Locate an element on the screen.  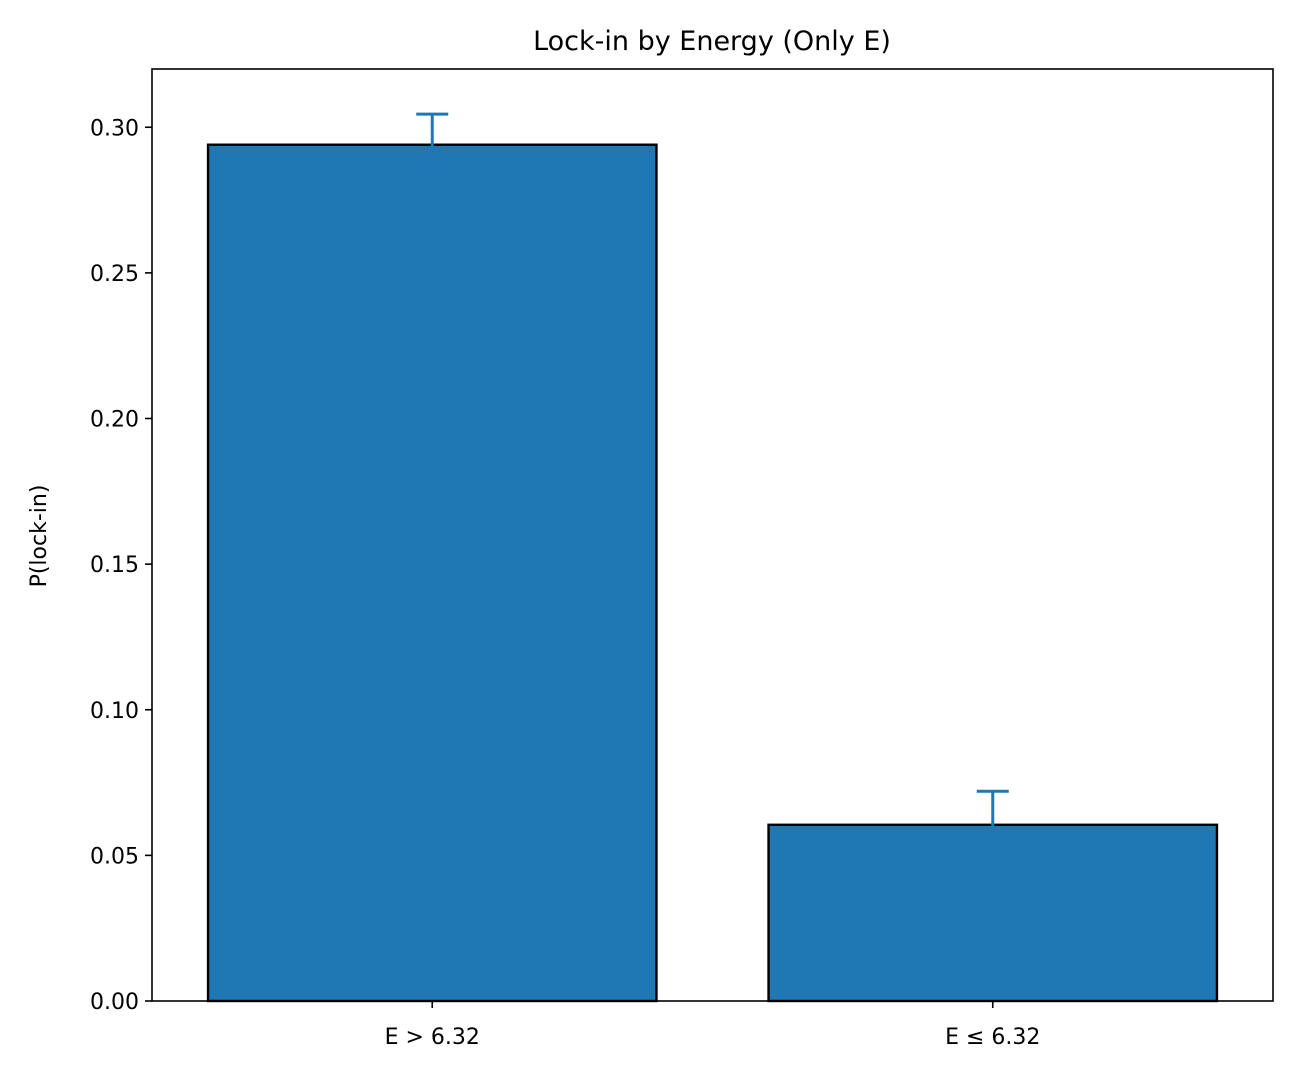
y-tick-label: 0.05 is located at coordinates (114, 856).